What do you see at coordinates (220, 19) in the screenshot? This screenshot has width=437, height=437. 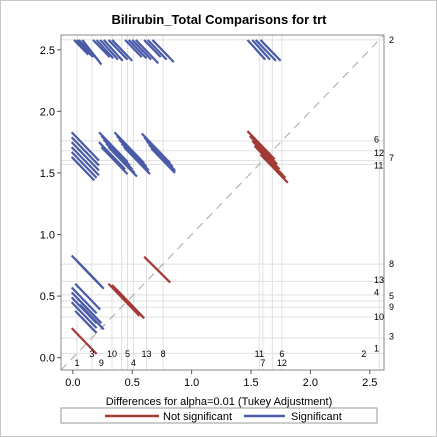 I see `chart-title: Bilirubin_Total Comparisons for trt` at bounding box center [220, 19].